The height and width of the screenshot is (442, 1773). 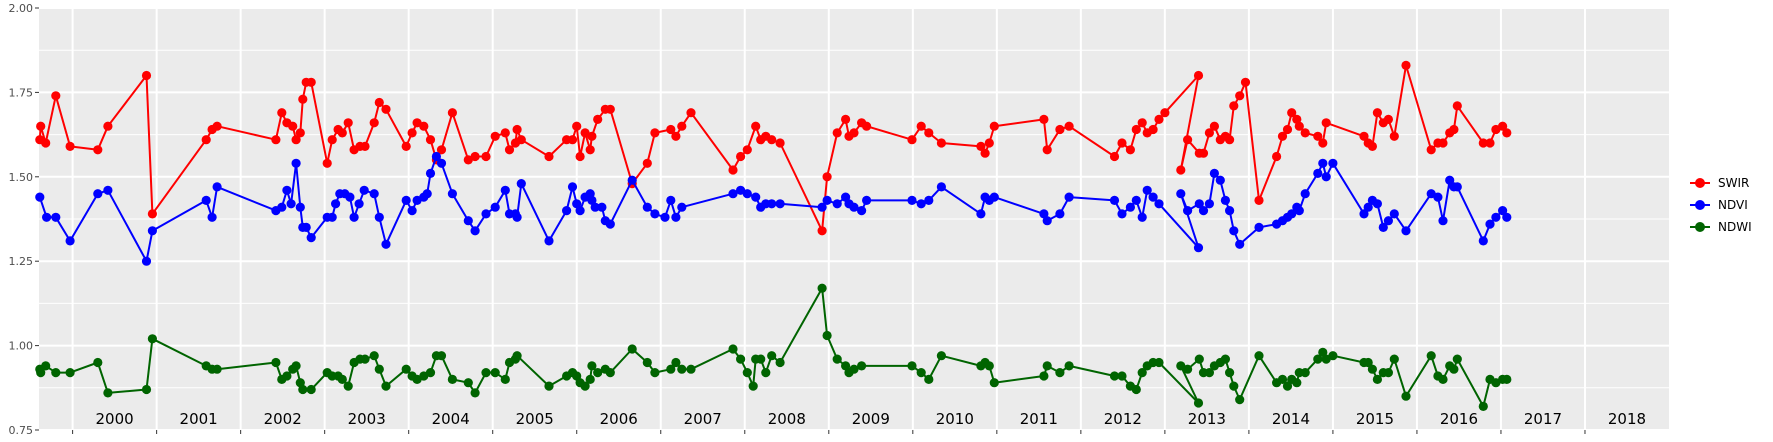 What do you see at coordinates (1733, 183) in the screenshot?
I see `legend-label: SWIR` at bounding box center [1733, 183].